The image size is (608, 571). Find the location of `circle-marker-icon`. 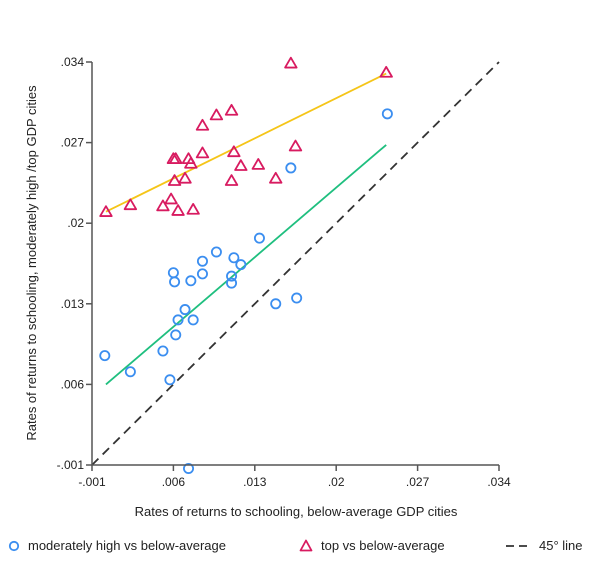

circle-marker-icon is located at coordinates (14, 545).